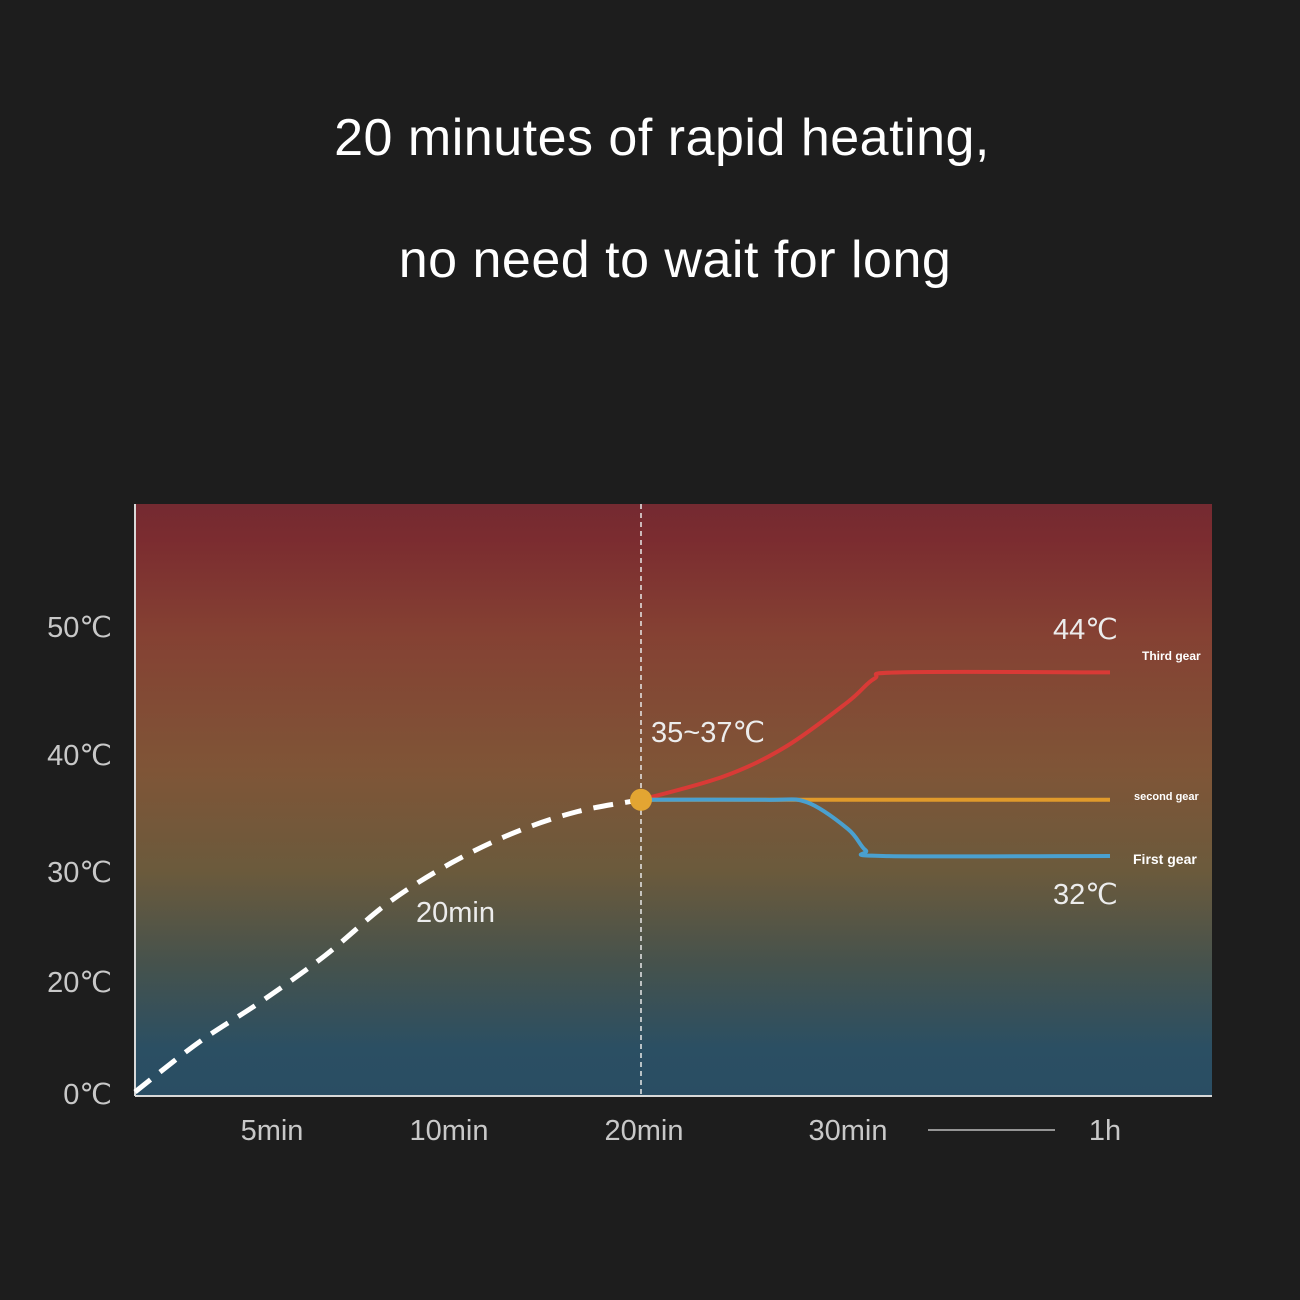 The image size is (1300, 1300). What do you see at coordinates (708, 733) in the screenshot?
I see `temperature-range-label: 35~37℃` at bounding box center [708, 733].